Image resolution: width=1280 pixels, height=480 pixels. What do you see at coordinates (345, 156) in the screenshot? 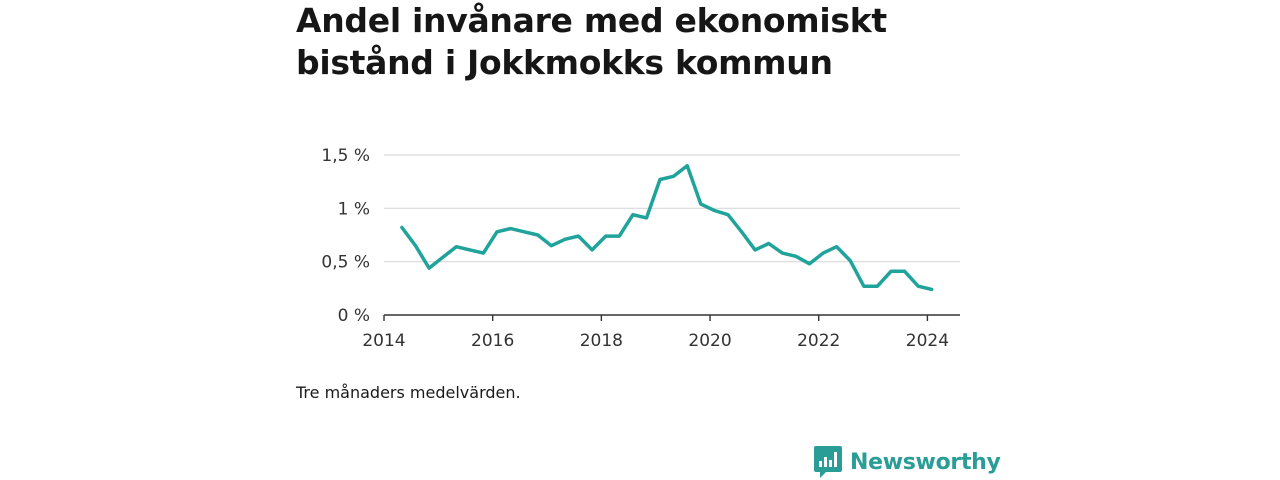
I see `y-tick-label: 1,5 %` at bounding box center [345, 156].